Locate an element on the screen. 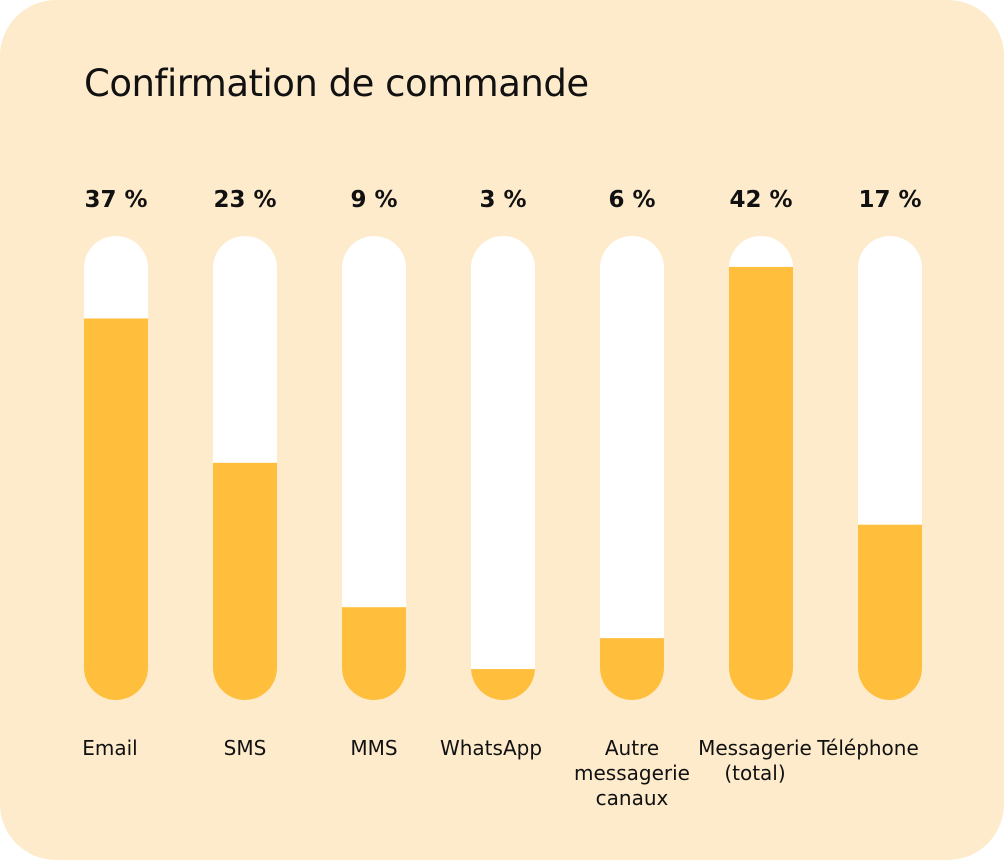 This screenshot has width=1004, height=860. category-label: SMS is located at coordinates (245, 748).